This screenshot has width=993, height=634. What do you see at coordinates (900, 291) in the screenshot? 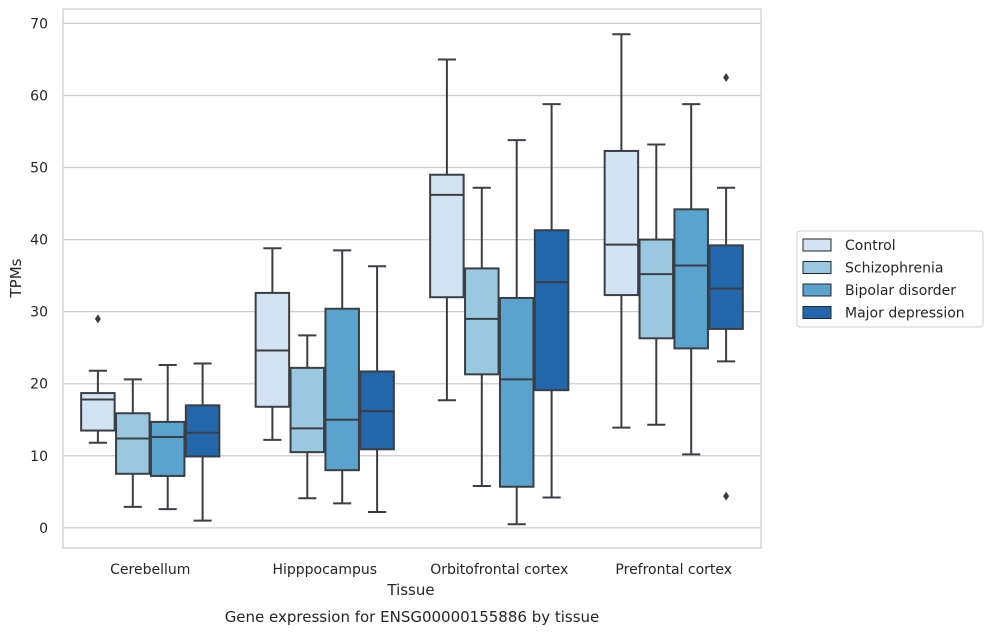
I see `legend-label: Bipolar disorder` at bounding box center [900, 291].